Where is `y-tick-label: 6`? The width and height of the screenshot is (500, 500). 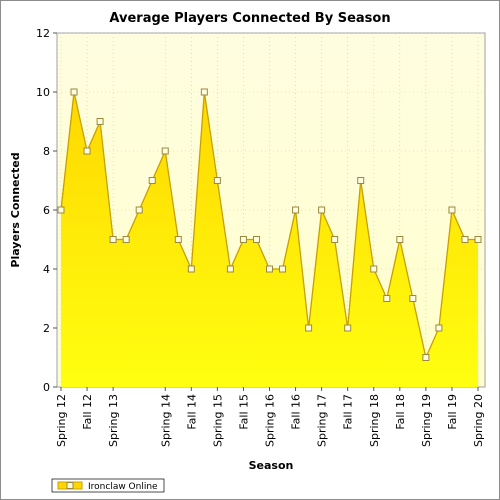
y-tick-label: 6 is located at coordinates (46, 210).